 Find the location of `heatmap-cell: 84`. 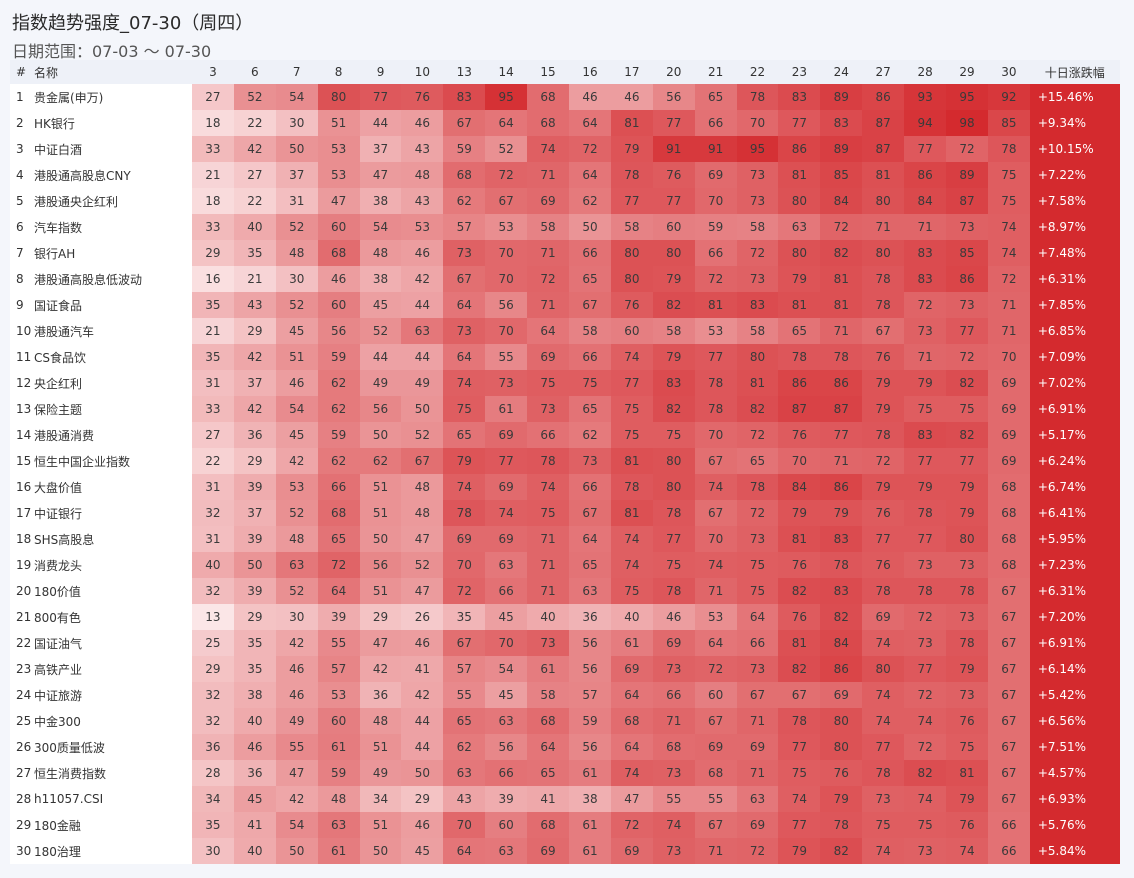

heatmap-cell: 84 is located at coordinates (925, 201).